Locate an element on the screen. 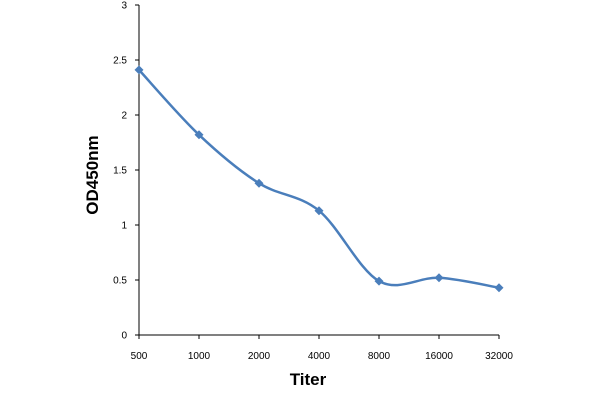 The height and width of the screenshot is (400, 600). x-tick-label: 32000 is located at coordinates (499, 356).